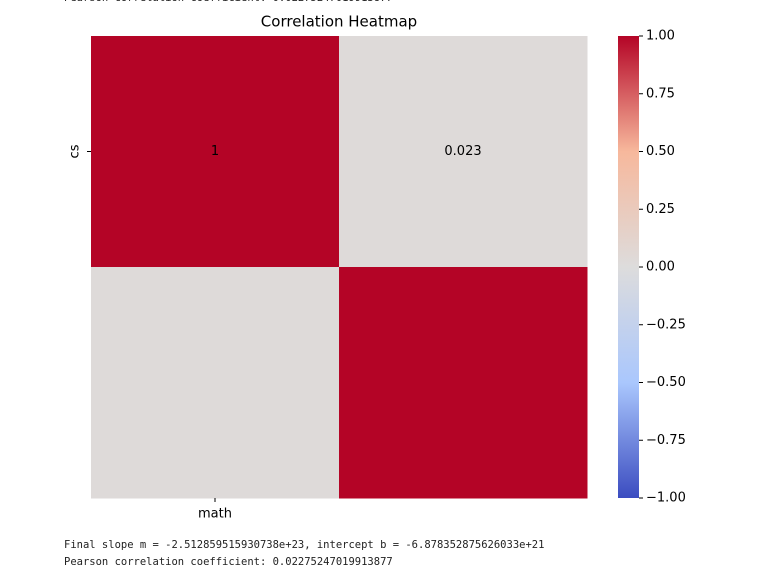 This screenshot has height=577, width=775. What do you see at coordinates (339, 22) in the screenshot?
I see `chart-title: Correlation Heatmap` at bounding box center [339, 22].